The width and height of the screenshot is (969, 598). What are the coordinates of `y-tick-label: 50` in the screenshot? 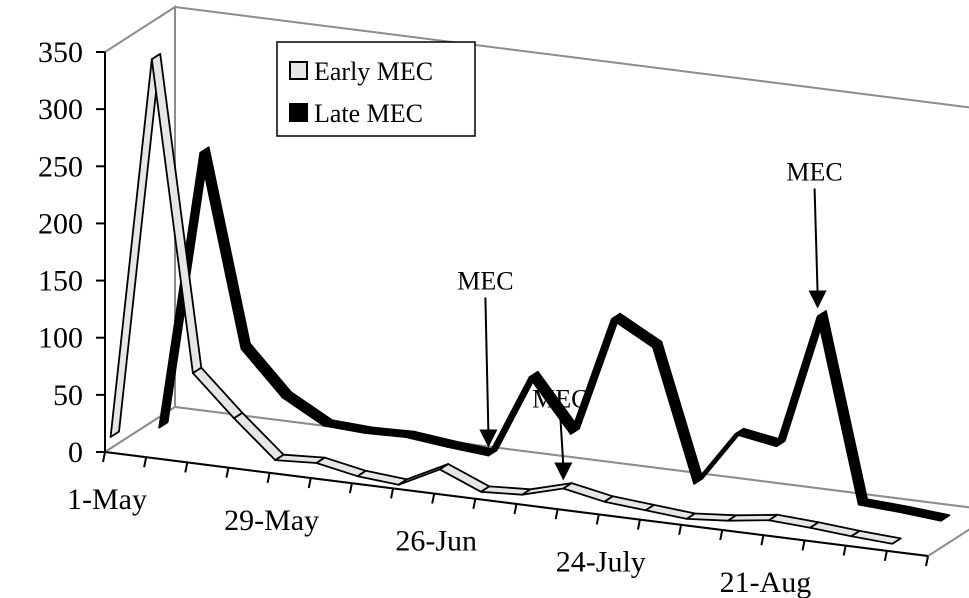 It's located at (68, 395).